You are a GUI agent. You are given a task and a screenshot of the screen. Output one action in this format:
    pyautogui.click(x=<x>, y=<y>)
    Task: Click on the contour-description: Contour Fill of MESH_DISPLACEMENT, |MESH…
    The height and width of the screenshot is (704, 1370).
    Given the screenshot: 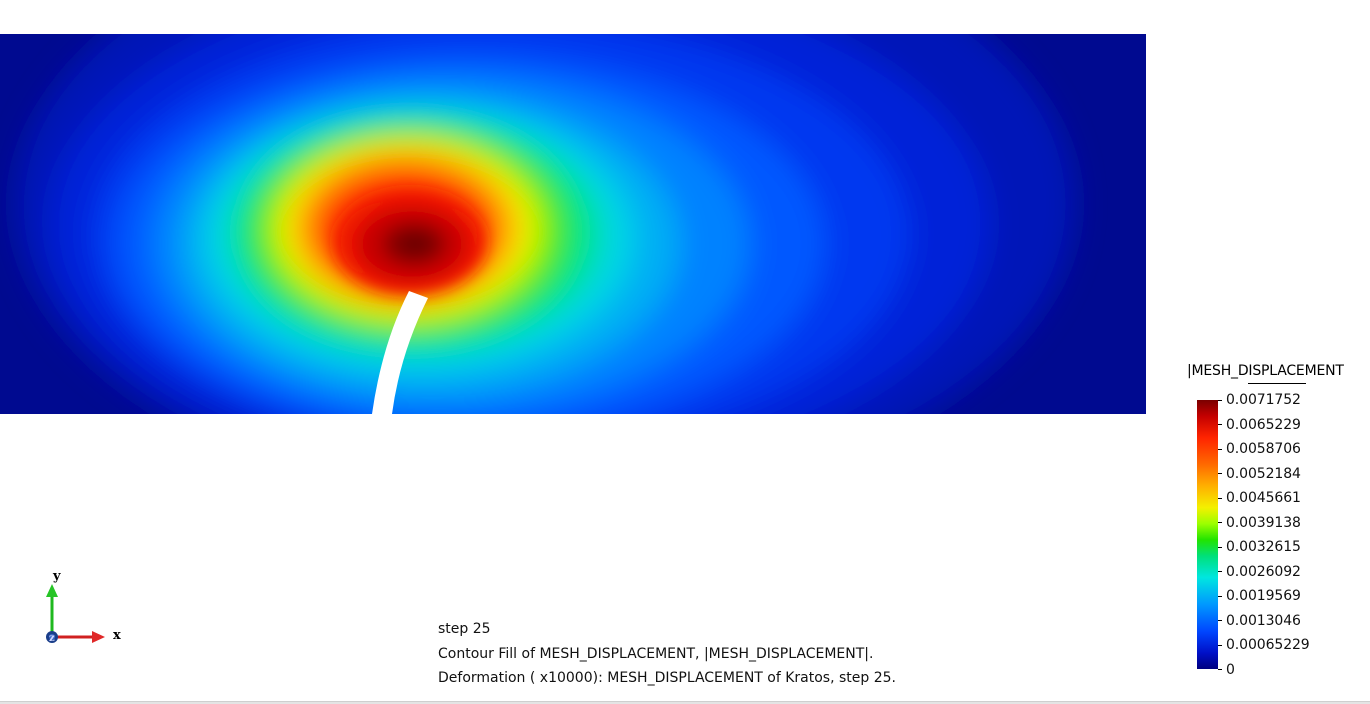 What is the action you would take?
    pyautogui.click(x=656, y=653)
    